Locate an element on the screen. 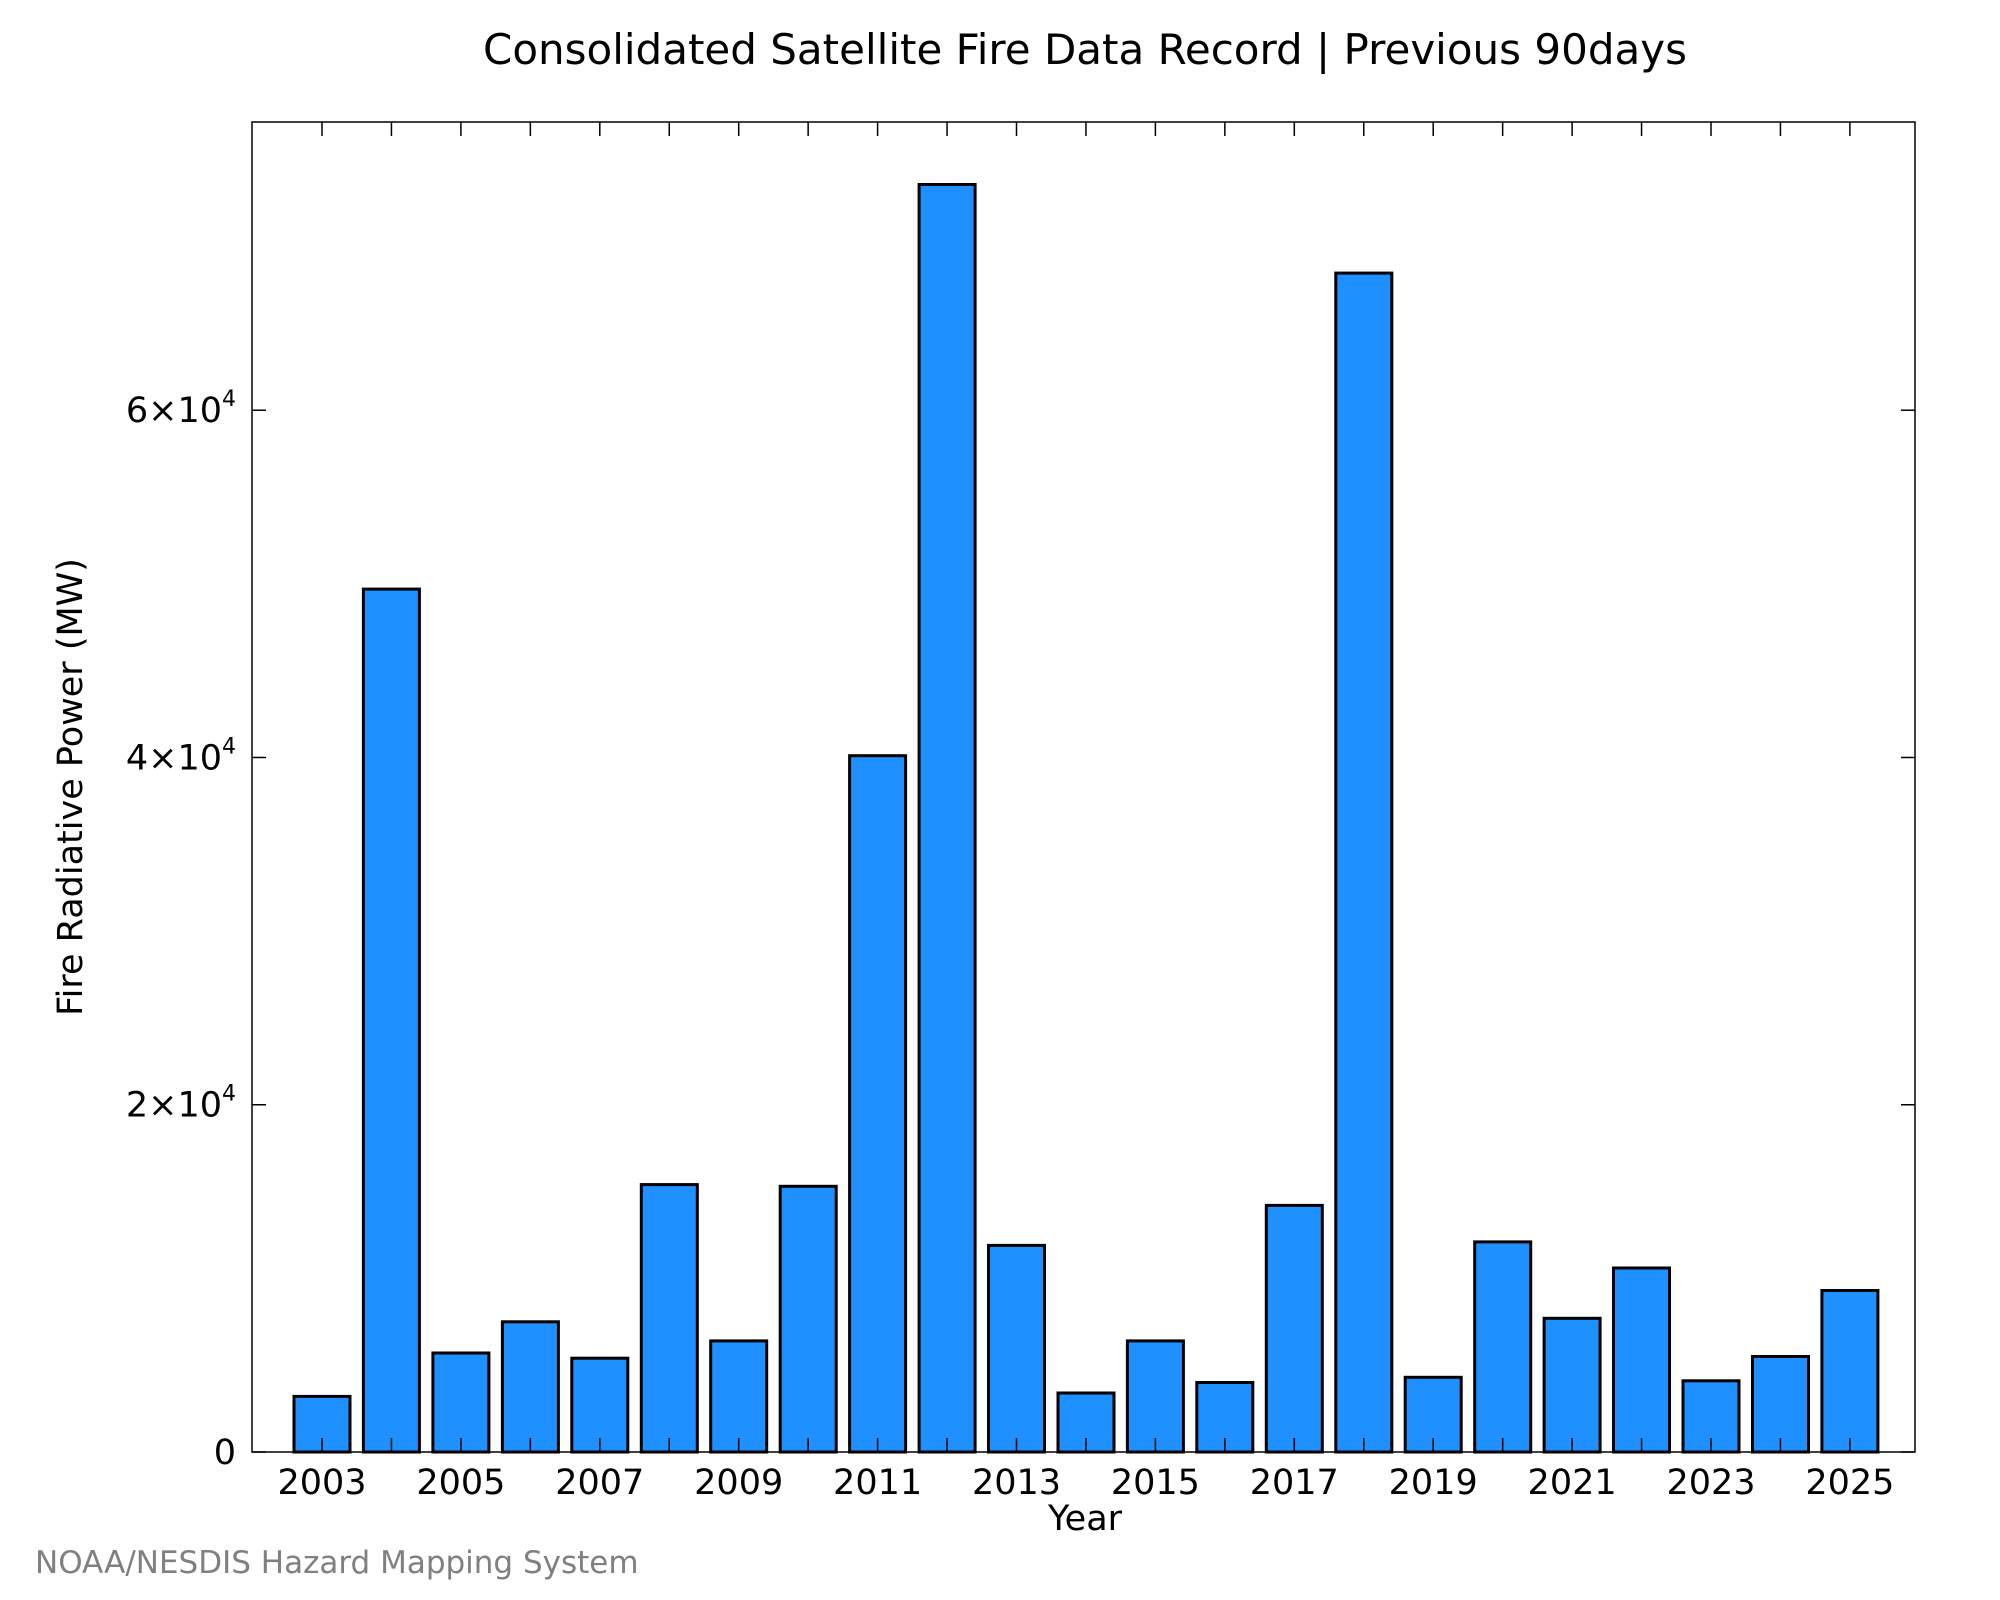 Image resolution: width=2000 pixels, height=1600 pixels. bar-2020 is located at coordinates (1503, 1347).